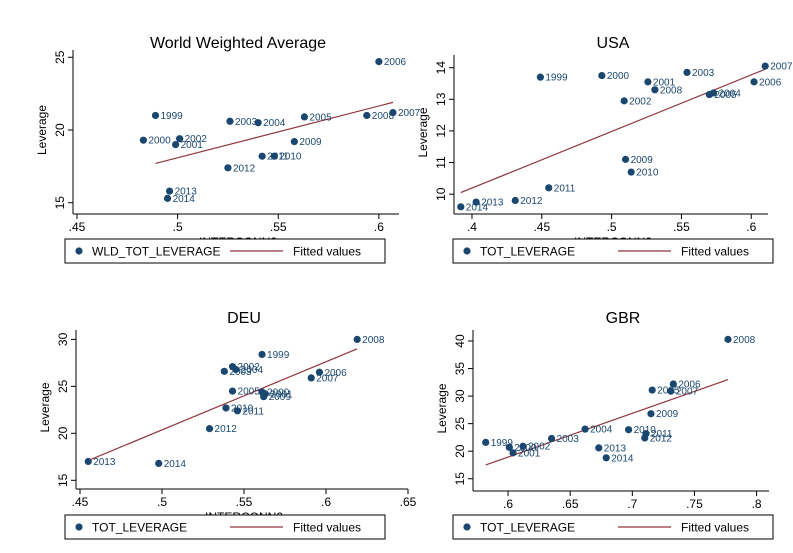 This screenshot has height=553, width=793. I want to click on legend-series-label: TOT_LEVERAGE, so click(527, 252).